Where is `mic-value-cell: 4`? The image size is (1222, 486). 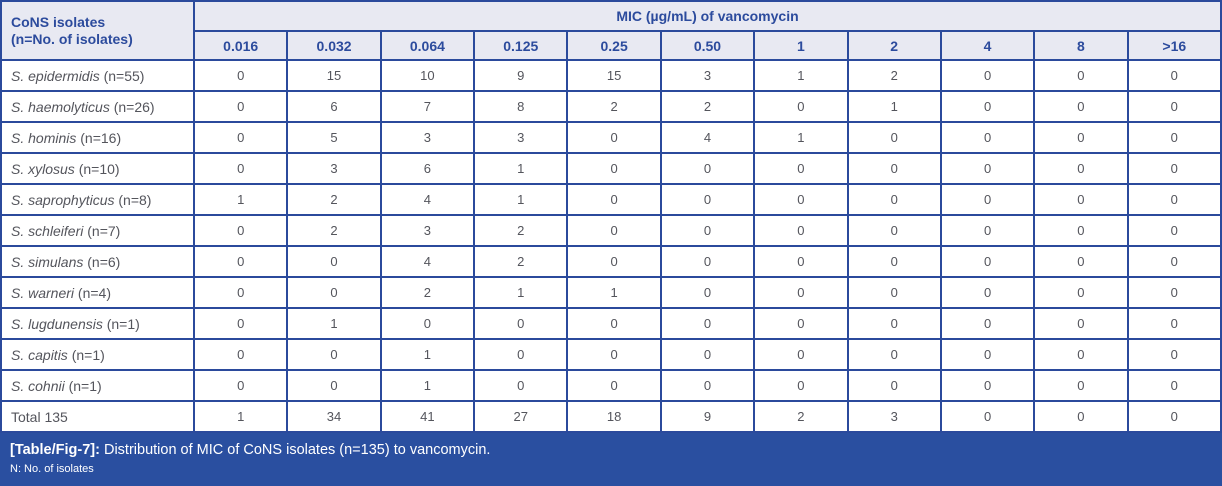
mic-value-cell: 4 is located at coordinates (707, 137).